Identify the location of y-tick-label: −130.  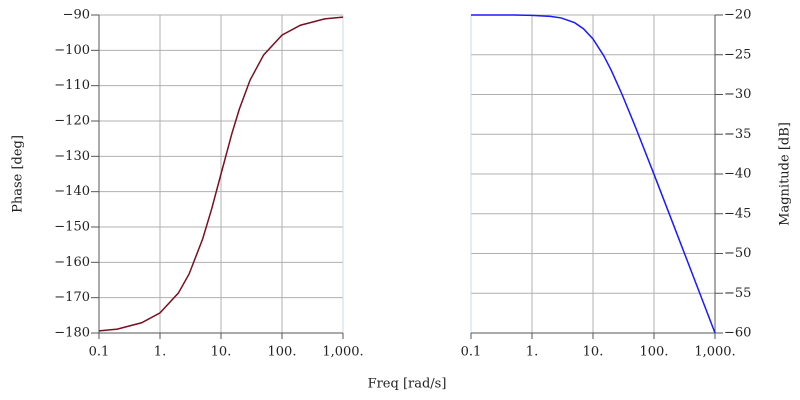
(72, 156).